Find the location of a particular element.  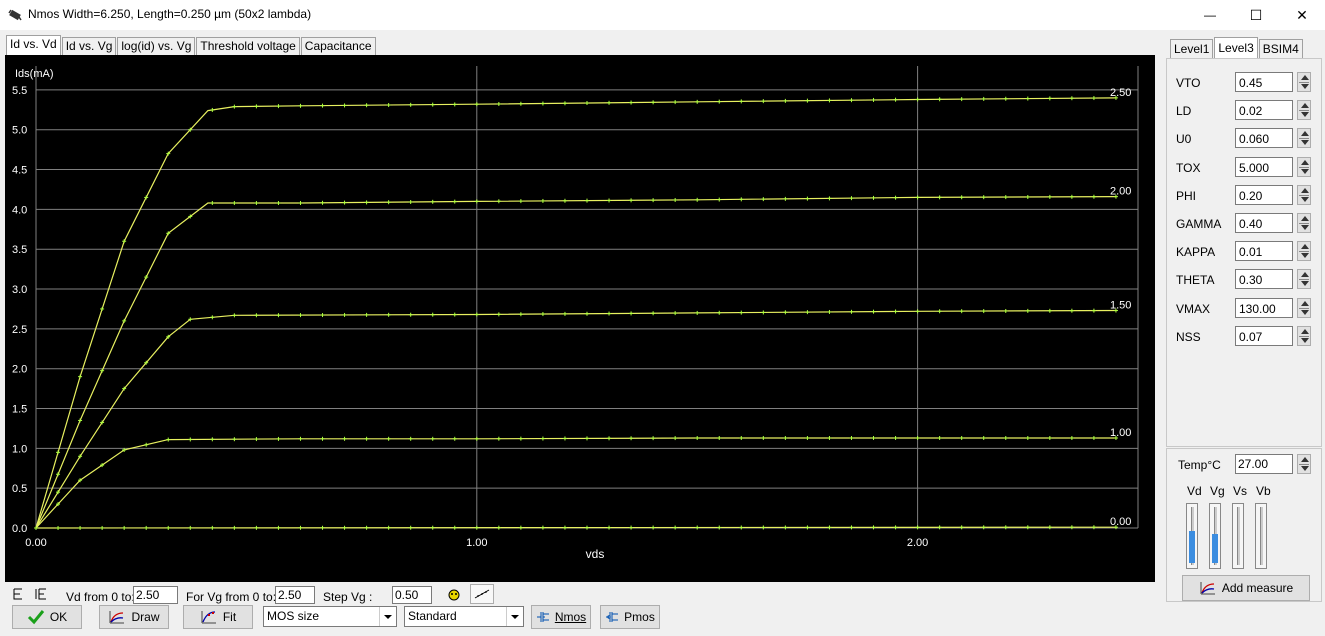

standard-select: Standard is located at coordinates (464, 616).